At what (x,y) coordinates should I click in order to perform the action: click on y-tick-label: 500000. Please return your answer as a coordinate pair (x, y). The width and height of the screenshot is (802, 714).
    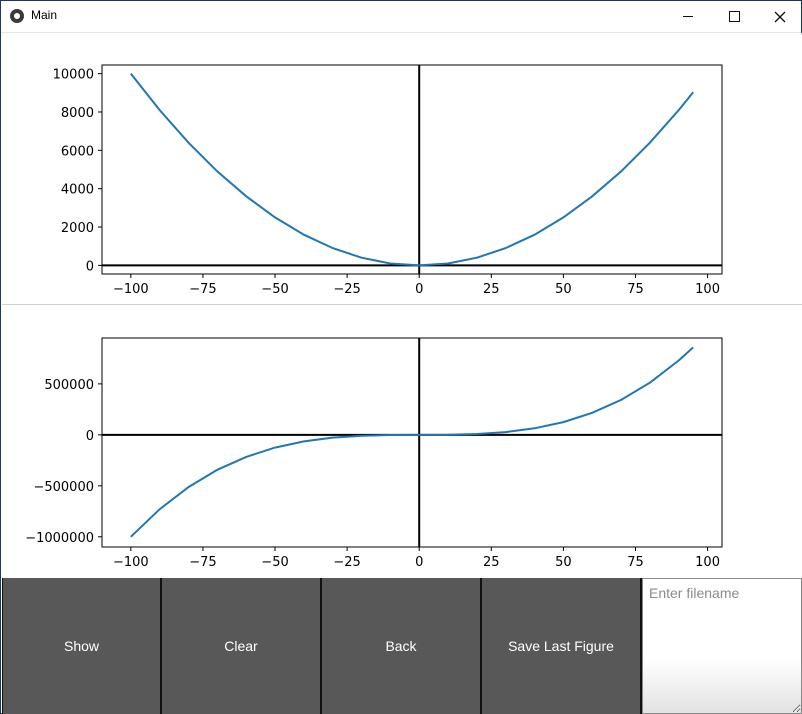
    Looking at the image, I should click on (69, 385).